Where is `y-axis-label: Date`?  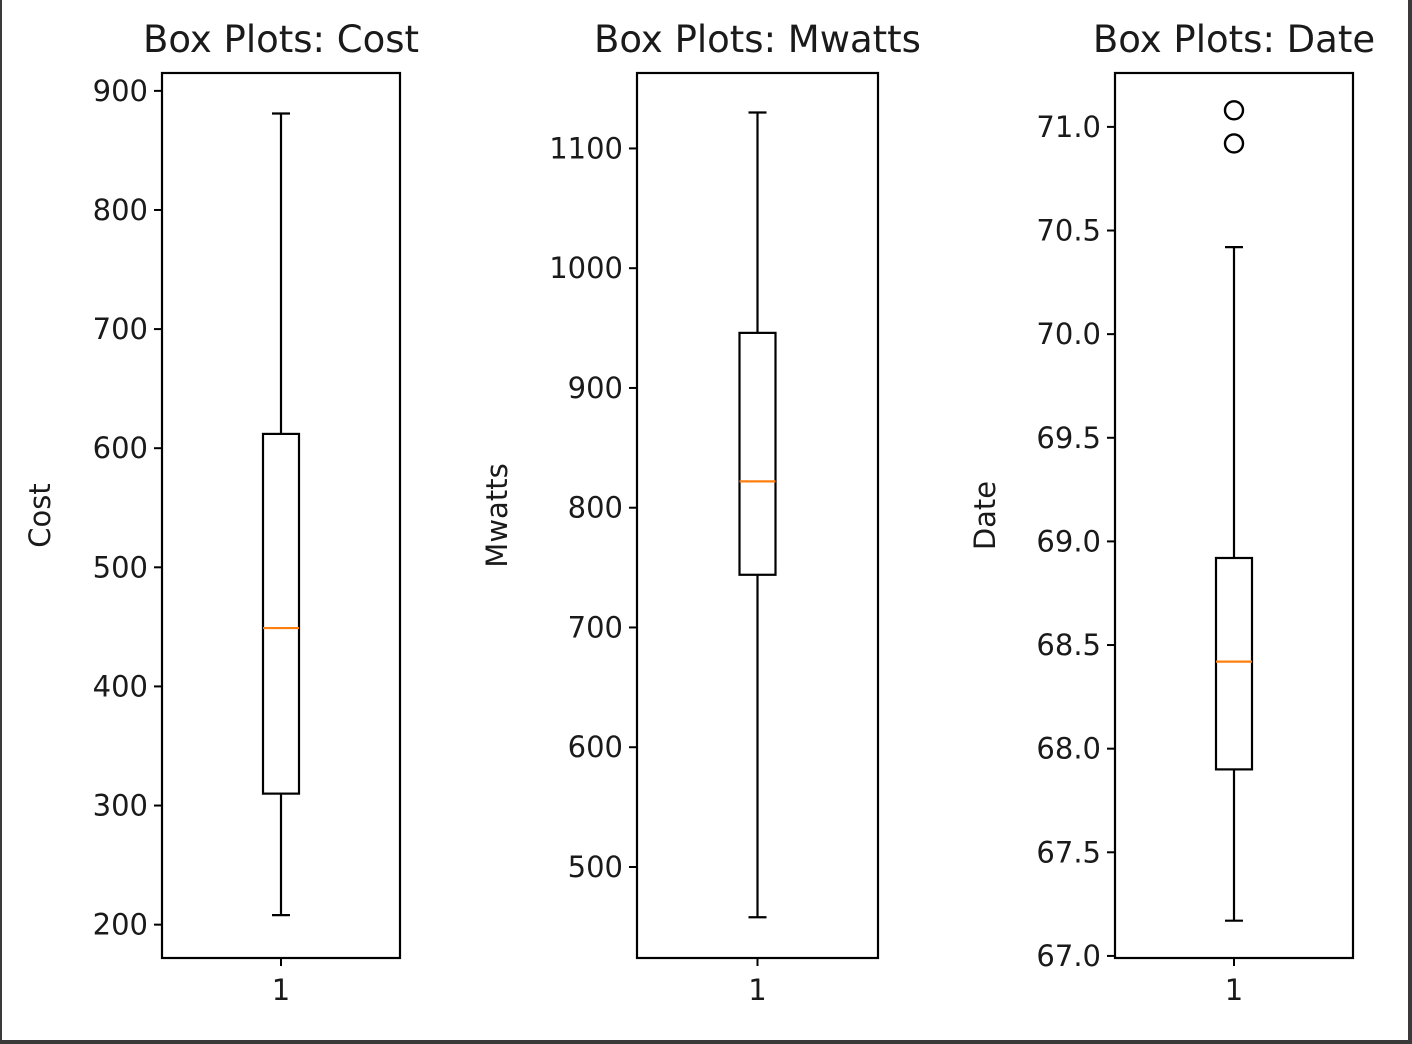 y-axis-label: Date is located at coordinates (985, 515).